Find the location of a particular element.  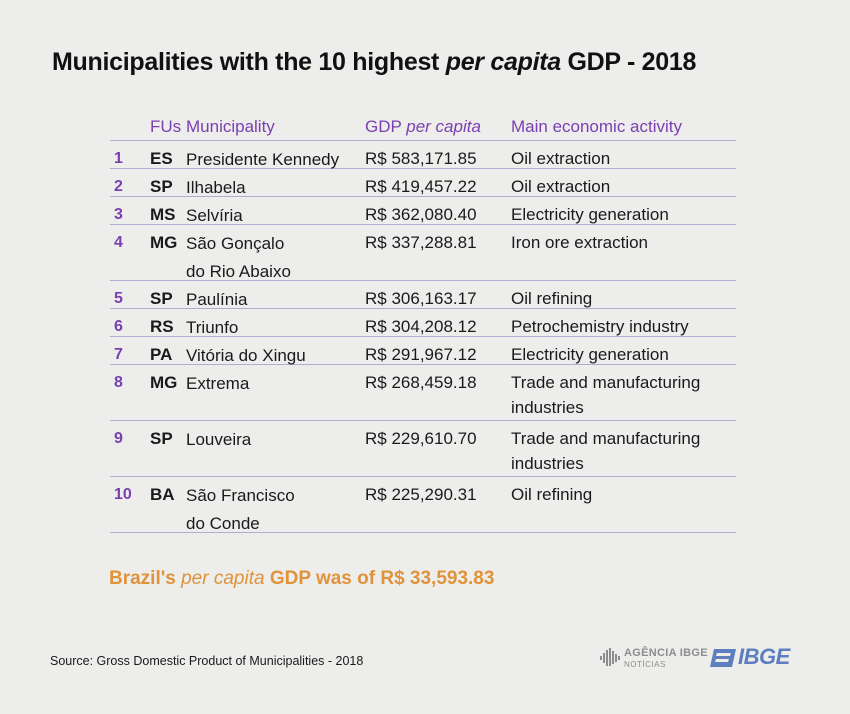

municipality-cell-line: Presidente Kennedy is located at coordinates (263, 159).